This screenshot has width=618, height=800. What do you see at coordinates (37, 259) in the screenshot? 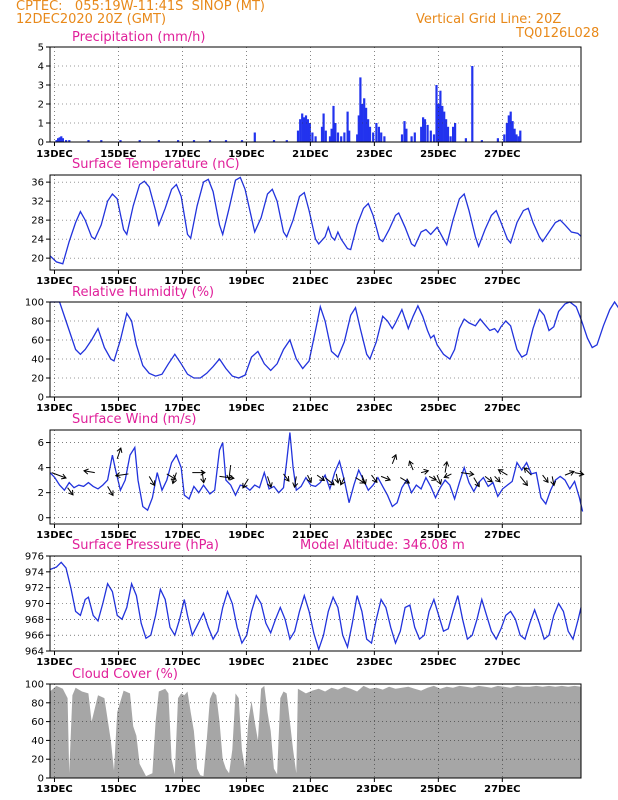
I see `y-tick-label: 20` at bounding box center [37, 259].